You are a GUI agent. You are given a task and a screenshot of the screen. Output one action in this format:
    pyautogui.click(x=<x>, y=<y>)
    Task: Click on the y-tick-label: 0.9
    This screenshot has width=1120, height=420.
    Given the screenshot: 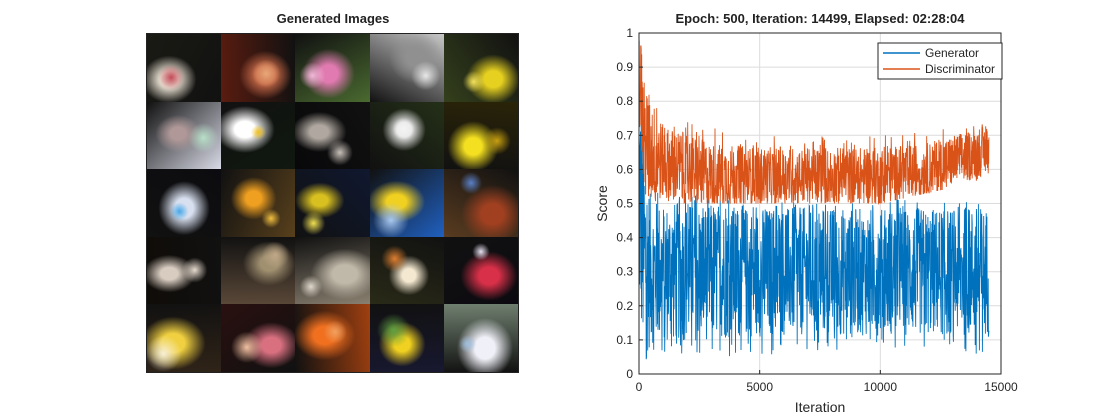 What is the action you would take?
    pyautogui.click(x=624, y=67)
    